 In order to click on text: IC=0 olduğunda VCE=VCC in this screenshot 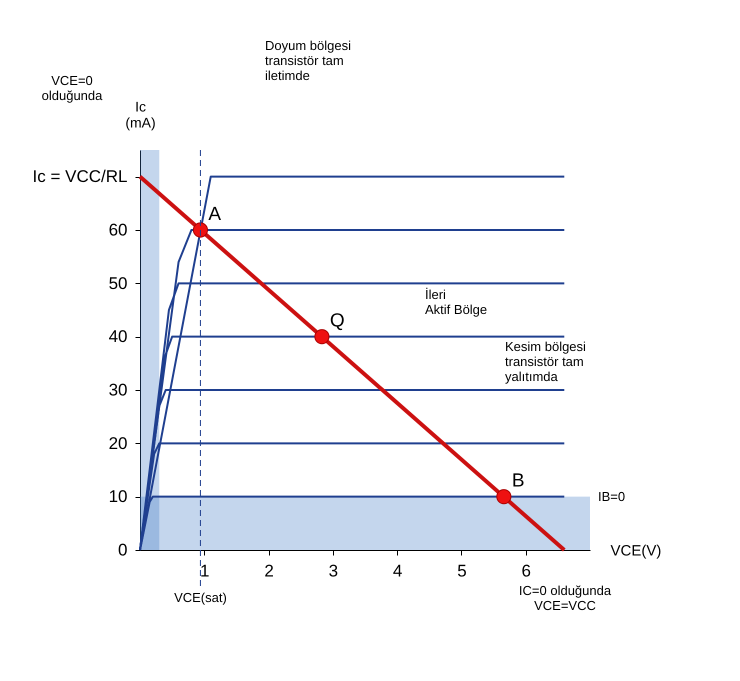, I will do `click(565, 598)`.